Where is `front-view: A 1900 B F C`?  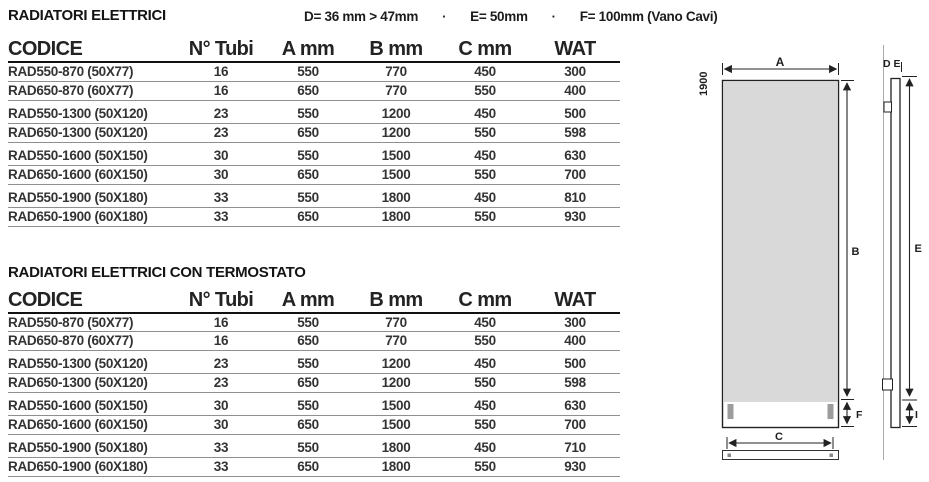
front-view: A 1900 B F C is located at coordinates (780, 257).